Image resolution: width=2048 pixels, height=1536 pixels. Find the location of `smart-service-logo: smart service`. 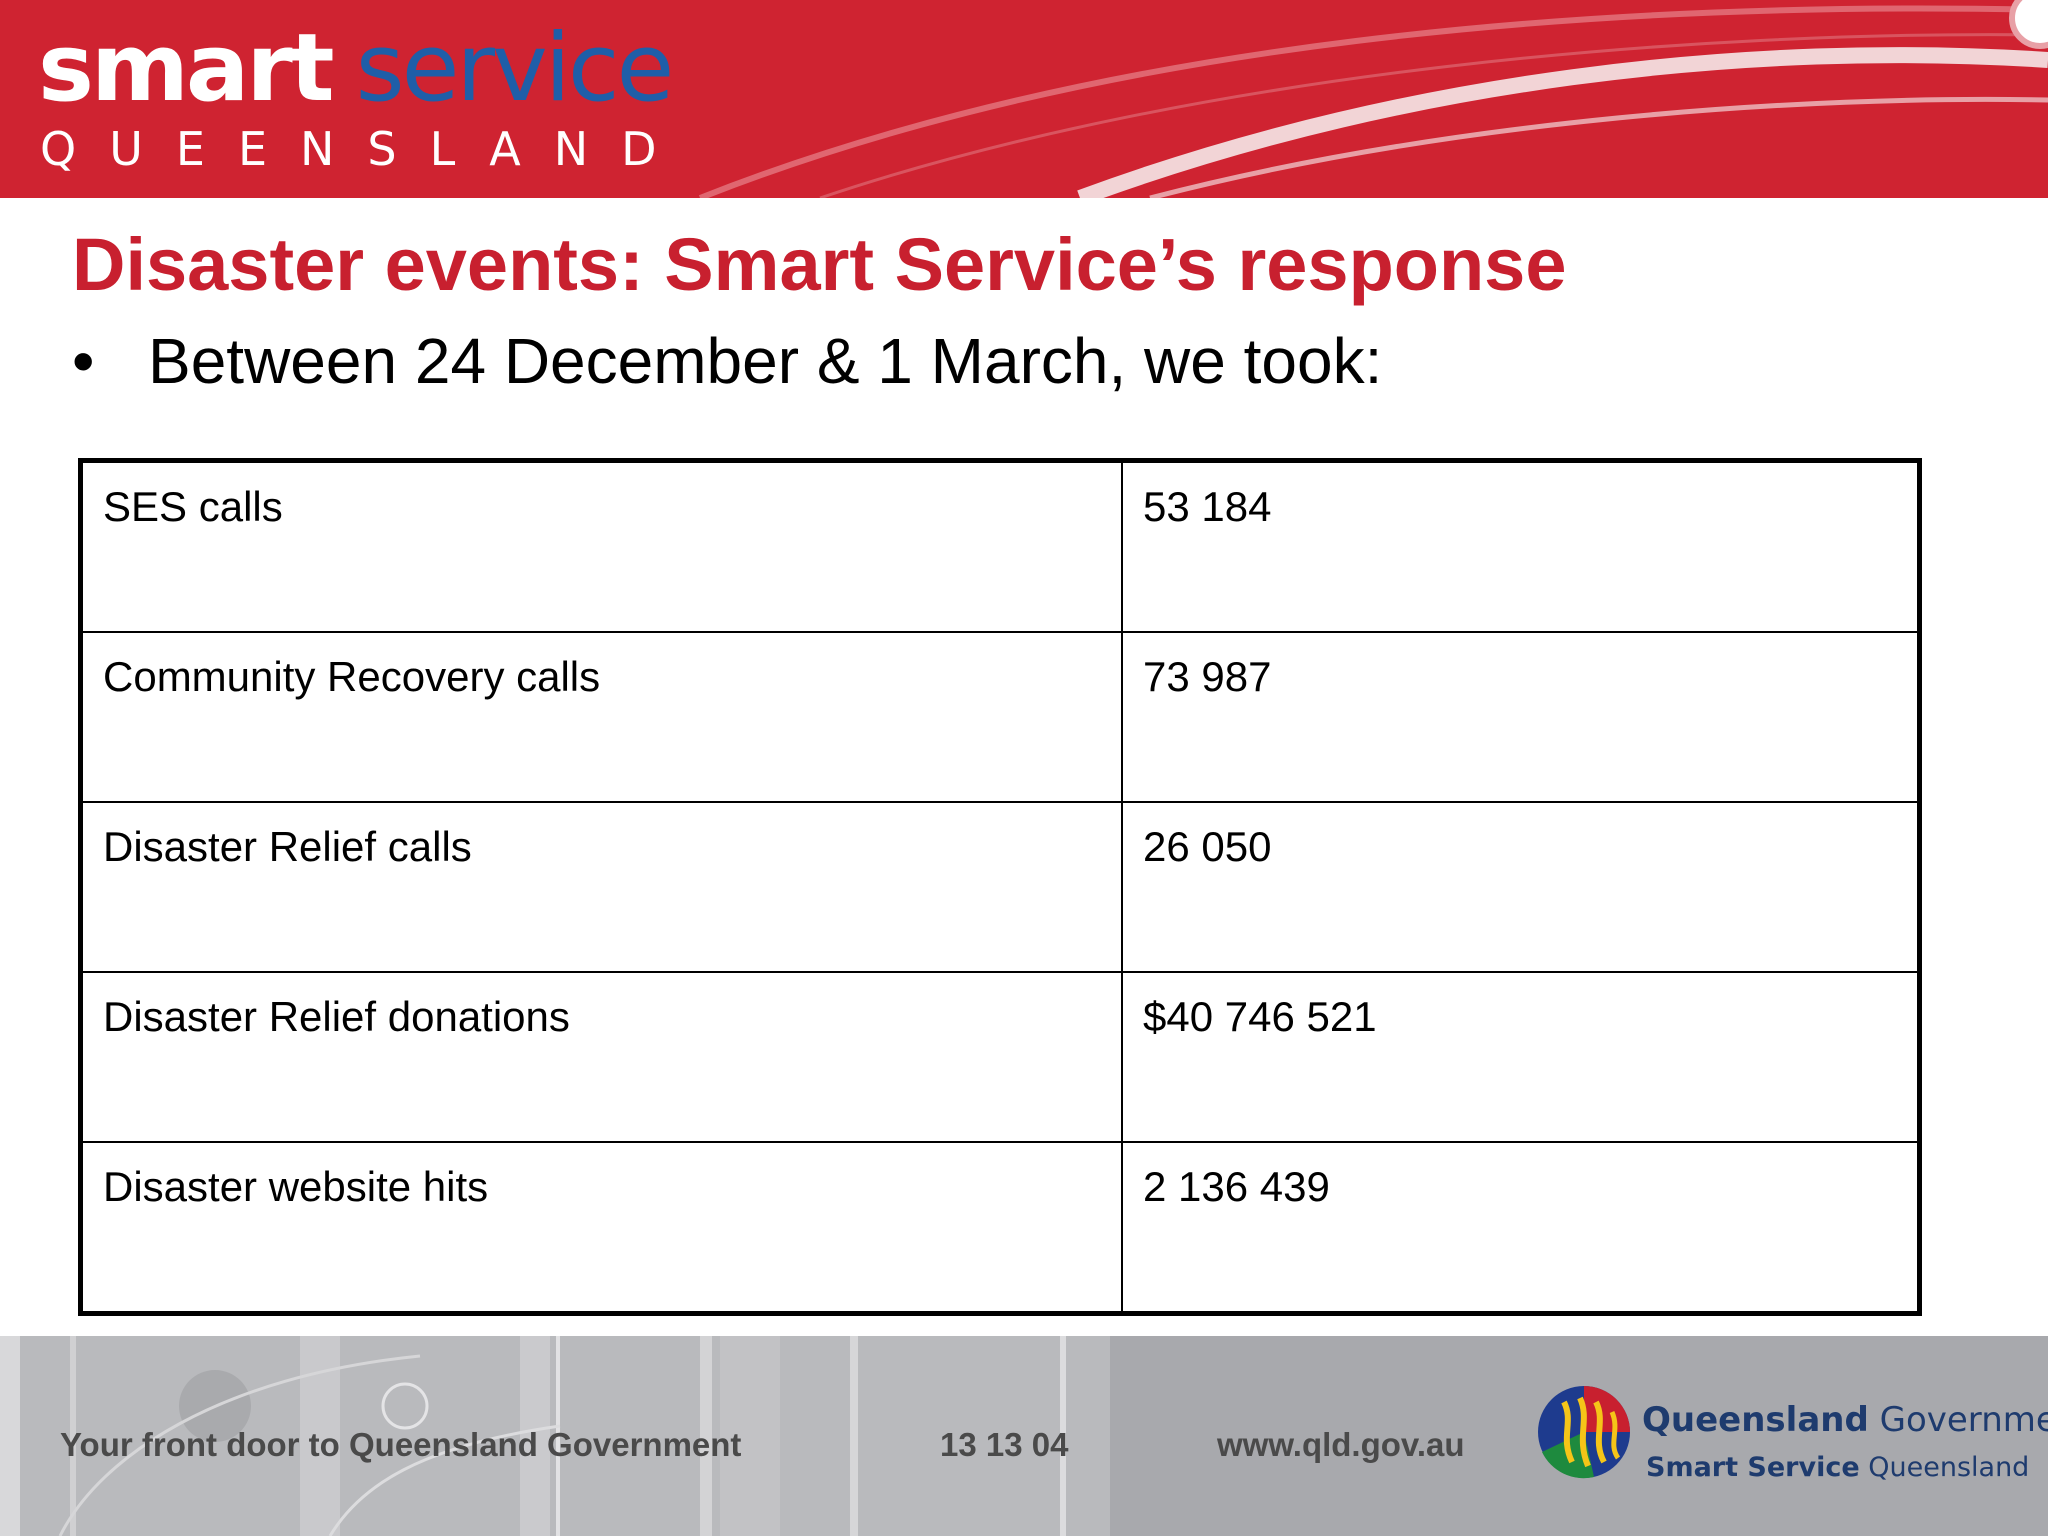

smart-service-logo: smart service is located at coordinates (356, 69).